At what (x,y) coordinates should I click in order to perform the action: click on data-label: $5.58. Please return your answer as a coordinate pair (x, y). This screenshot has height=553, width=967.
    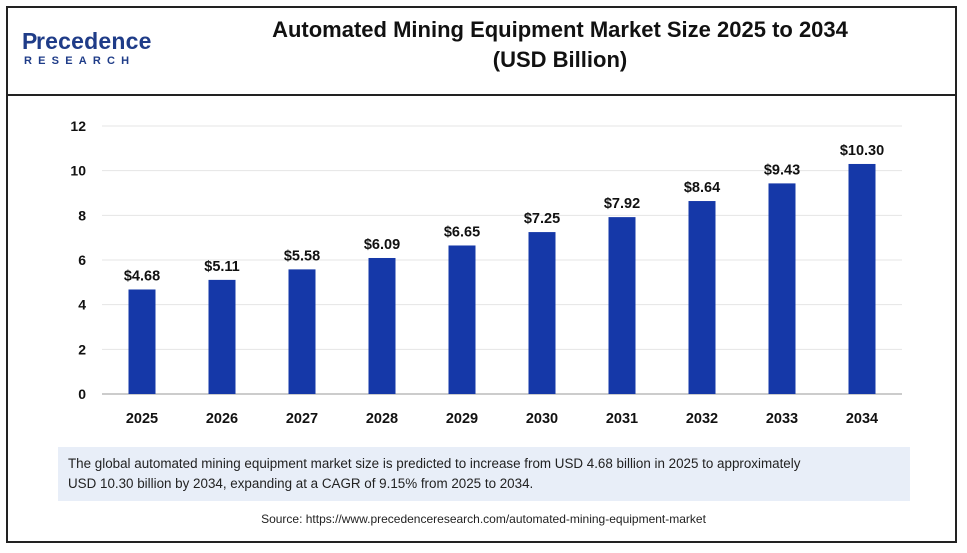
    Looking at the image, I should click on (302, 256).